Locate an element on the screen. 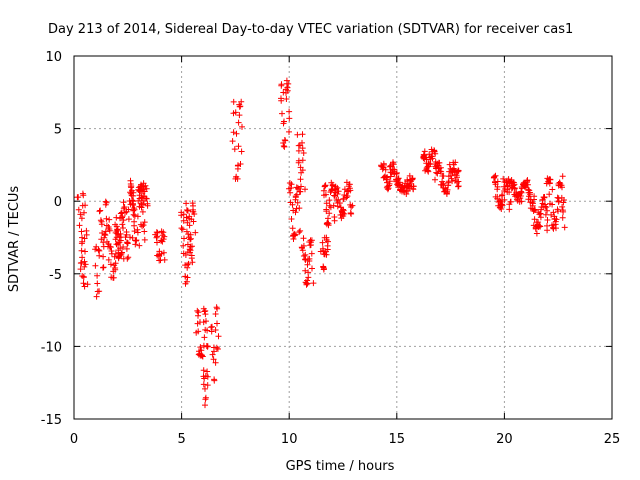 This screenshot has width=640, height=480. y-tick-label: -5 is located at coordinates (55, 275).